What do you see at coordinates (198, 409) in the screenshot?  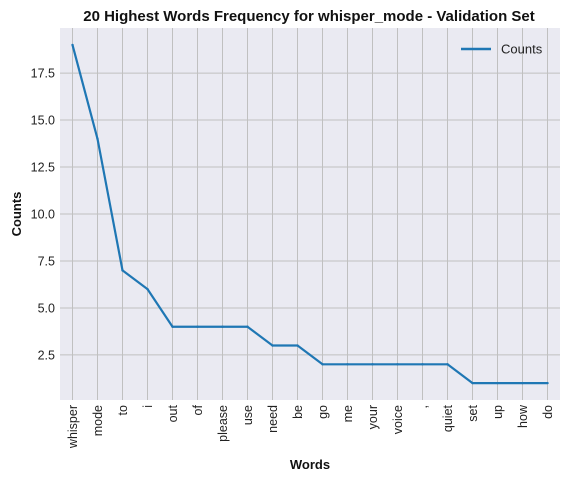 I see `x-tick-label: of` at bounding box center [198, 409].